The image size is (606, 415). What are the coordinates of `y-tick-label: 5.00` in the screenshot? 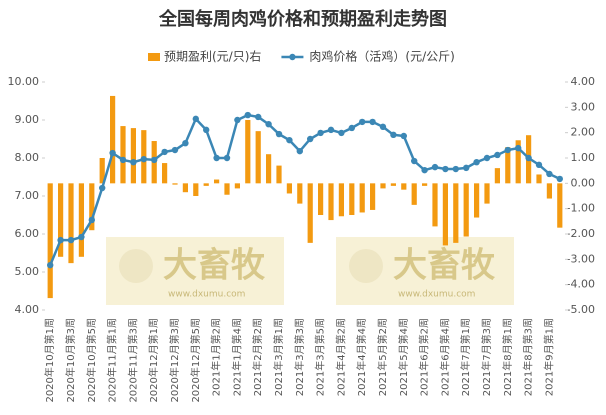 It's located at (27, 271).